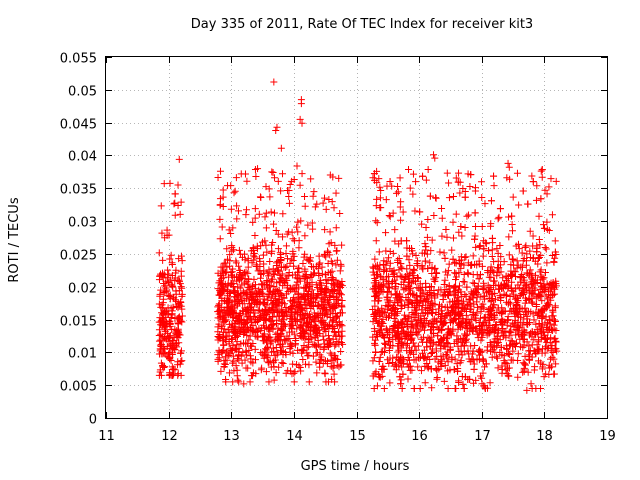 This screenshot has width=640, height=480. I want to click on y-tick-label: 0.03, so click(82, 223).